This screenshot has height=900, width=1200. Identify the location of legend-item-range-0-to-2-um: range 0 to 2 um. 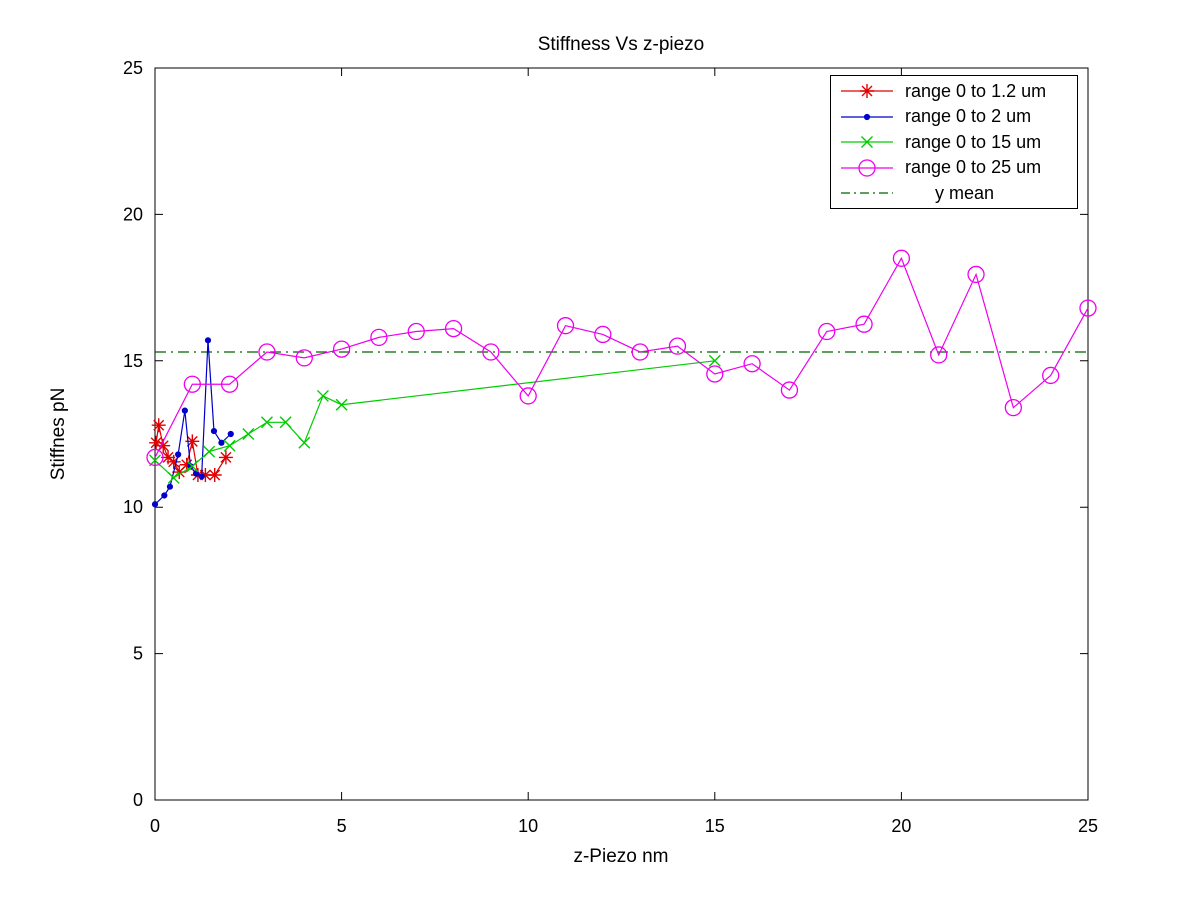
(954, 116).